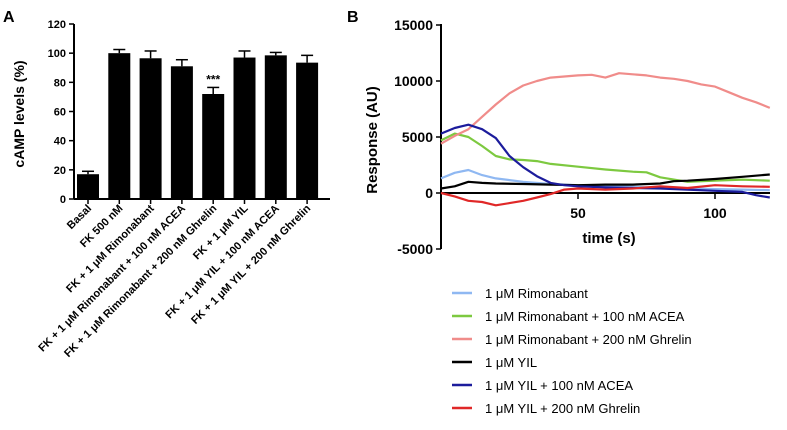 Image resolution: width=787 pixels, height=430 pixels. What do you see at coordinates (57, 25) in the screenshot?
I see `bar-chart-y-tick-label: 120` at bounding box center [57, 25].